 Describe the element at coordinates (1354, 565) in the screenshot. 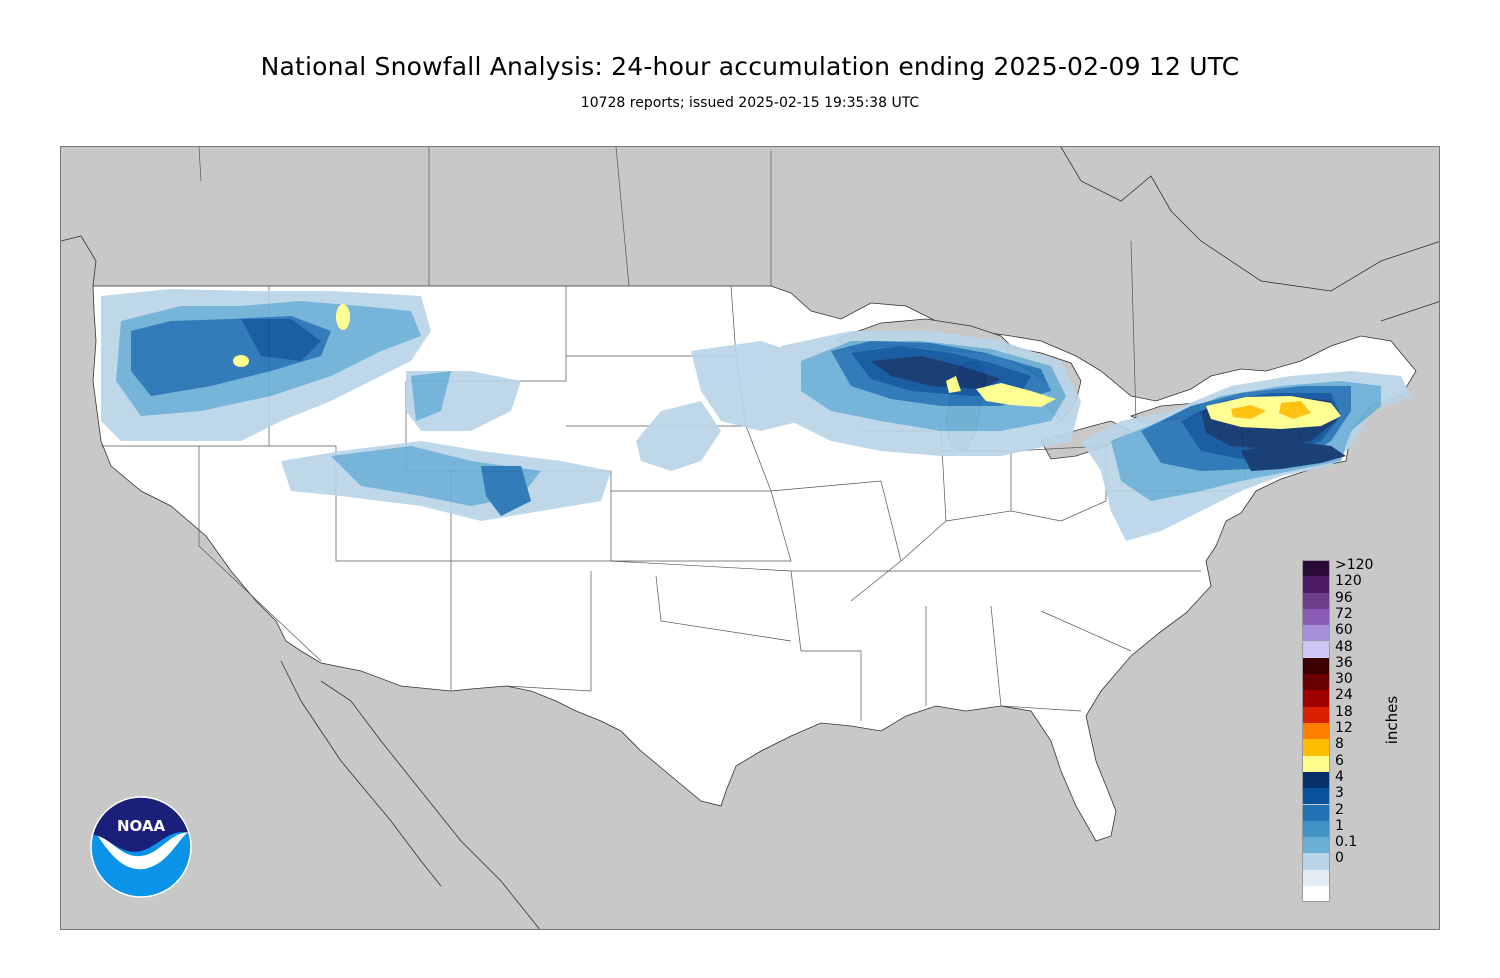

I see `legend-label: >120` at that location.